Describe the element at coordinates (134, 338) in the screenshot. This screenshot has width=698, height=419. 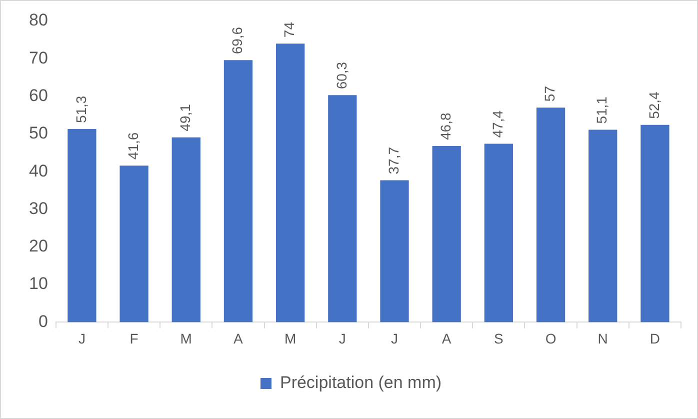
I see `x-tick-label: F` at that location.